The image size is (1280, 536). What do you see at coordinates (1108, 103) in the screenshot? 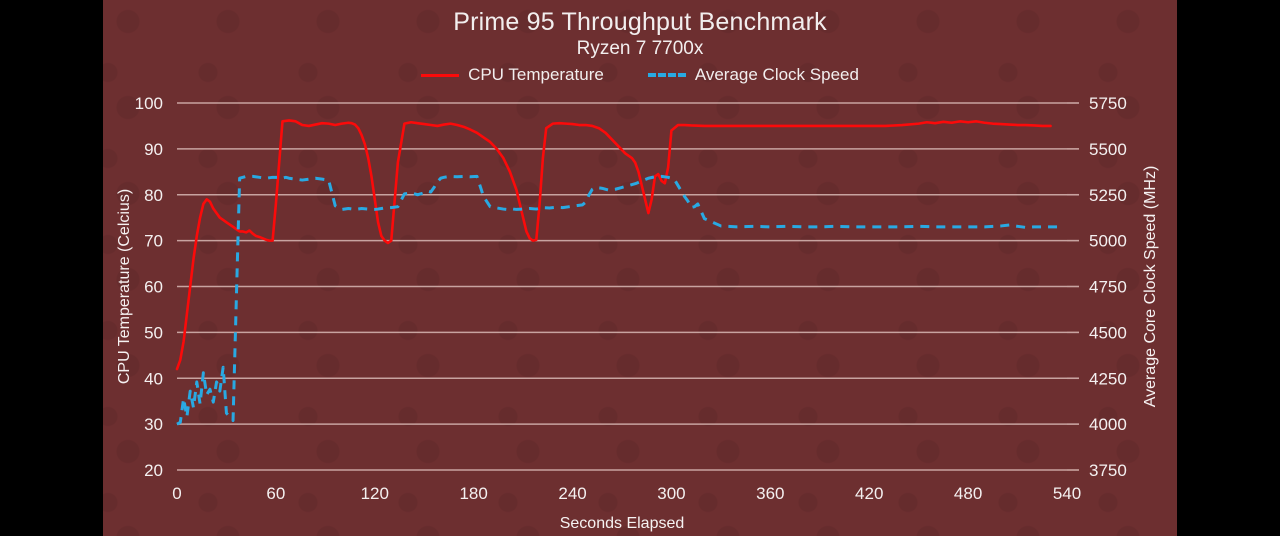
I see `y-axis-right-tick-label: 5750` at bounding box center [1108, 103].